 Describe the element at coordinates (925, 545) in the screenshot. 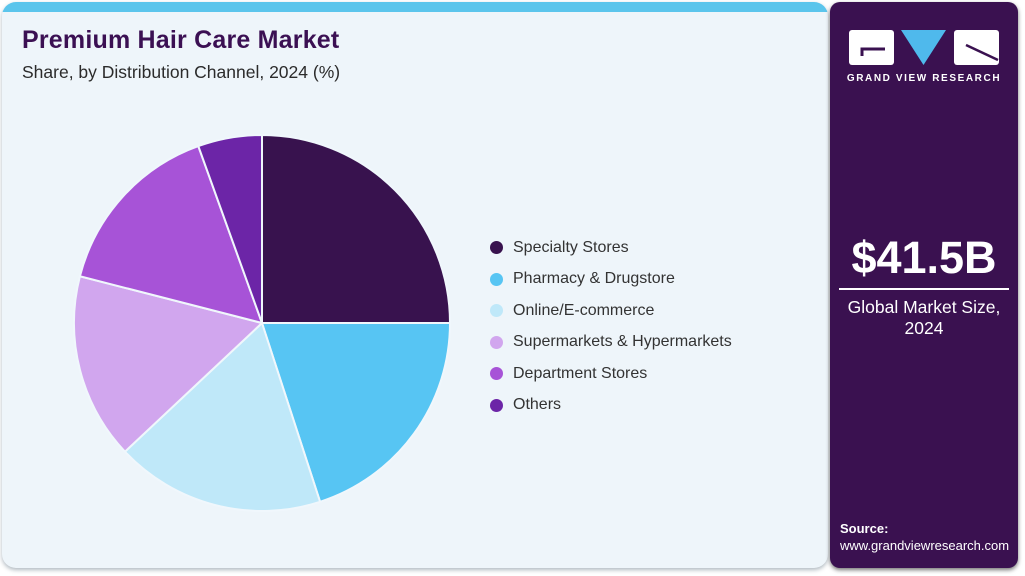

I see `source-url: www.grandviewresearch.com` at that location.